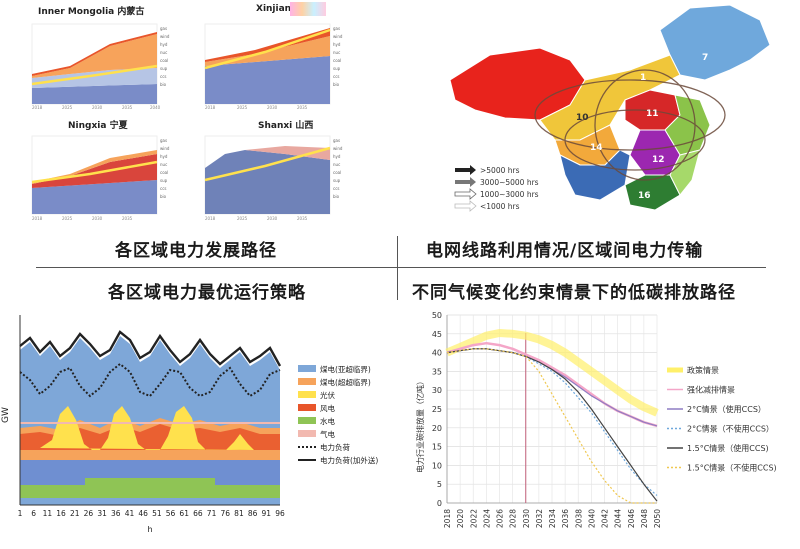  What do you see at coordinates (61, 513) in the screenshot?
I see `dispatch-xtick: 16` at bounding box center [61, 513].